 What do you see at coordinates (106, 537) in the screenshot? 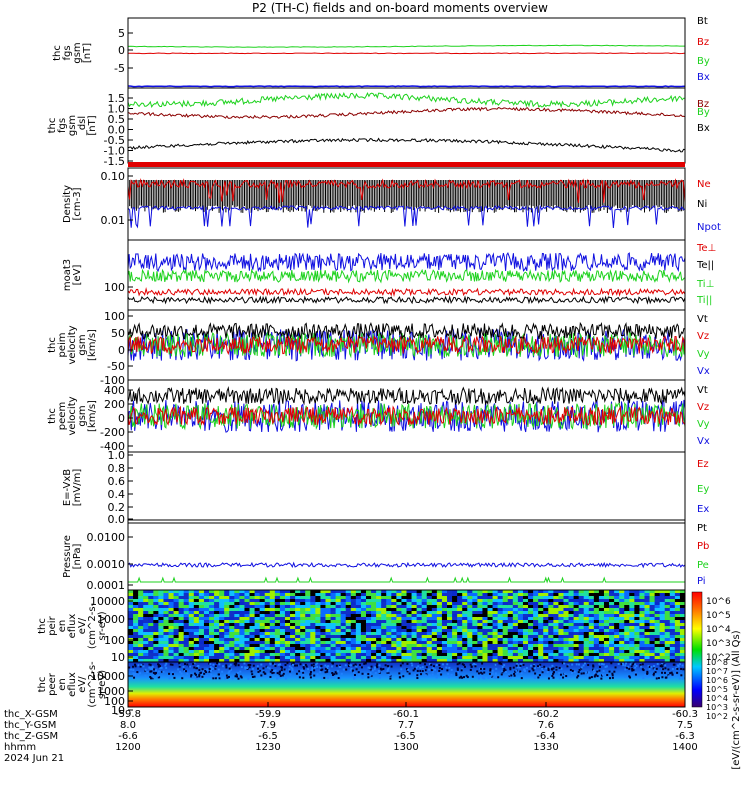
I see `panel-pressure-tick: 0.0100` at bounding box center [106, 537].